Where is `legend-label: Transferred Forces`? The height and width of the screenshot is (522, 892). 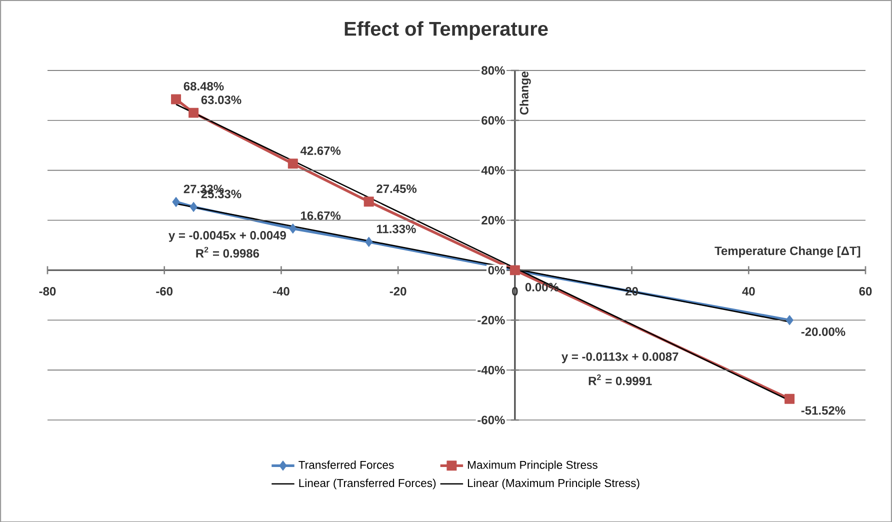
legend-label: Transferred Forces is located at coordinates (346, 464).